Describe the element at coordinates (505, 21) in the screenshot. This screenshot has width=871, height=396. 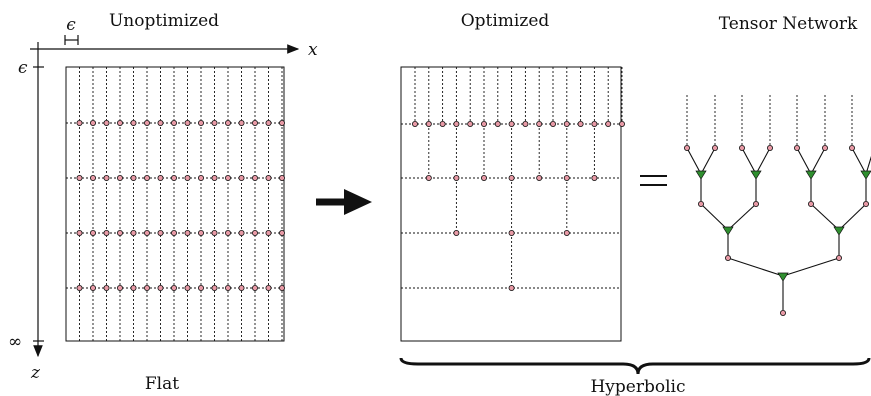
I see `optimized-title: Optimized` at that location.